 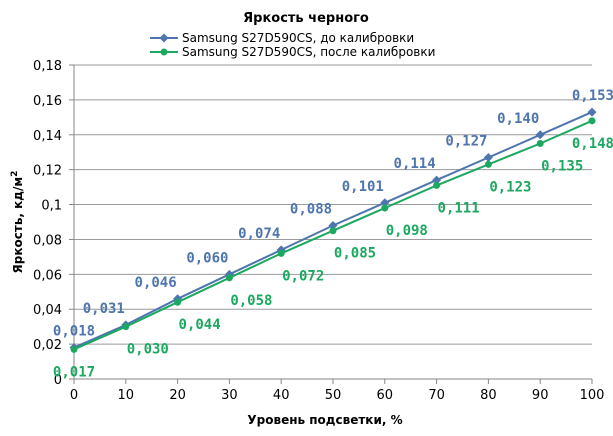 What do you see at coordinates (51, 206) in the screenshot?
I see `y-tick-label: 0,1` at bounding box center [51, 206].